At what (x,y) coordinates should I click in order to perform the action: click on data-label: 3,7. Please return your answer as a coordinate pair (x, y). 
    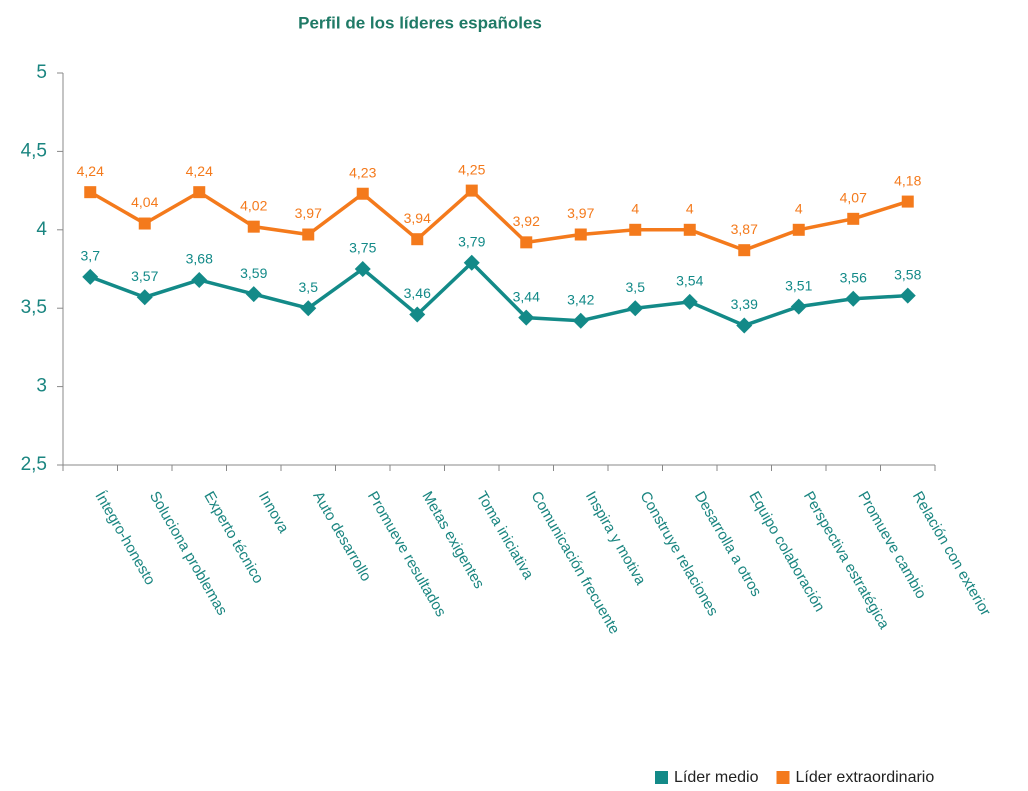
    Looking at the image, I should click on (91, 256).